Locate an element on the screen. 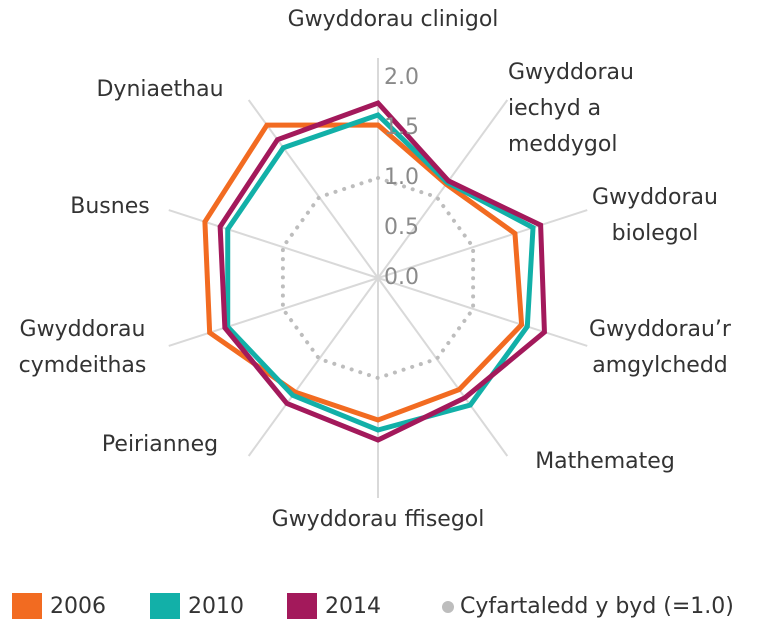  category-label: Dyniaethau is located at coordinates (160, 89).